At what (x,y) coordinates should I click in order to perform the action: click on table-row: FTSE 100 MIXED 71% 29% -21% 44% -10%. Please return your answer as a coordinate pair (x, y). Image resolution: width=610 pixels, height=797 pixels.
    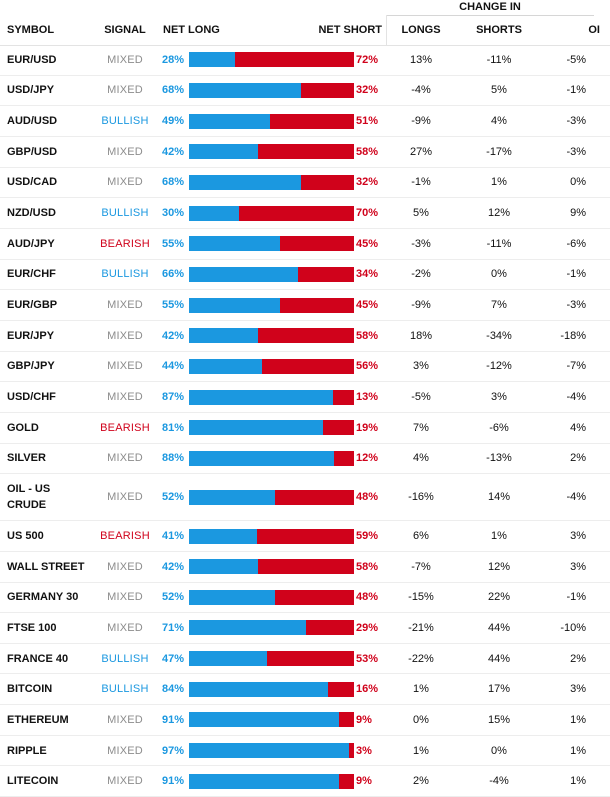
    Looking at the image, I should click on (305, 628).